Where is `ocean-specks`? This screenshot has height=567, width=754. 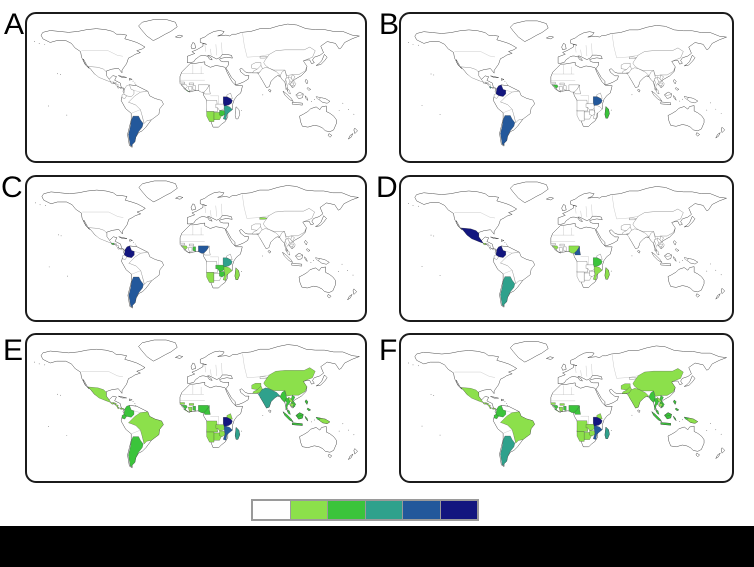
ocean-specks is located at coordinates (565, 78).